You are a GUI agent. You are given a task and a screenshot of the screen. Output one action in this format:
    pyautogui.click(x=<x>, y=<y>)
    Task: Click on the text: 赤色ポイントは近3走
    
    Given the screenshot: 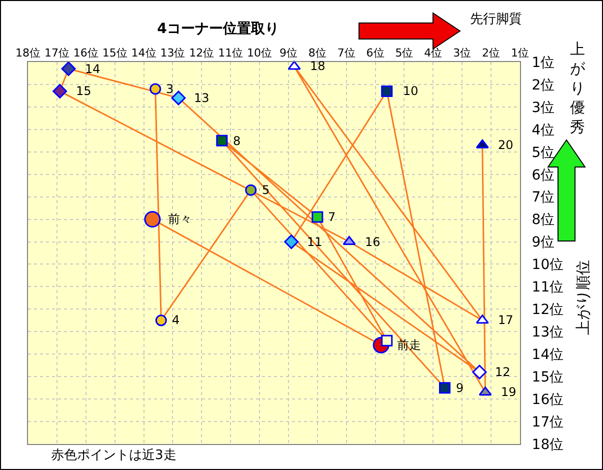 What is the action you would take?
    pyautogui.click(x=113, y=455)
    